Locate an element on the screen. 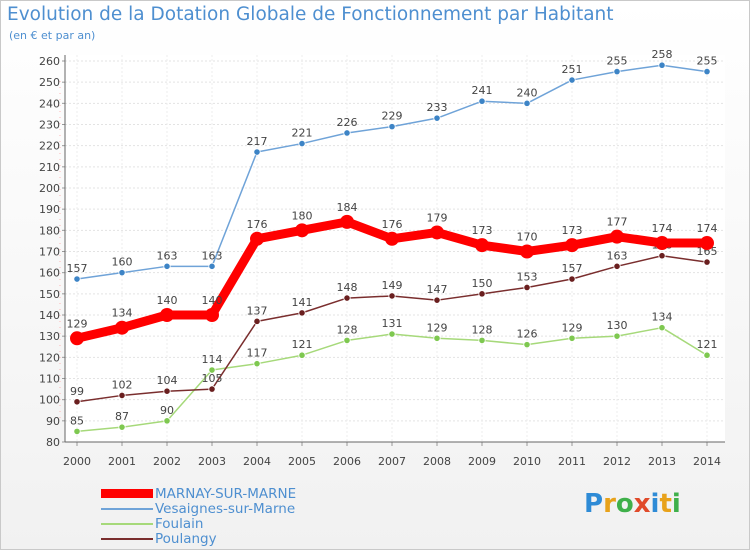  legend-label: MARNAY-SUR-MARNE is located at coordinates (226, 493).